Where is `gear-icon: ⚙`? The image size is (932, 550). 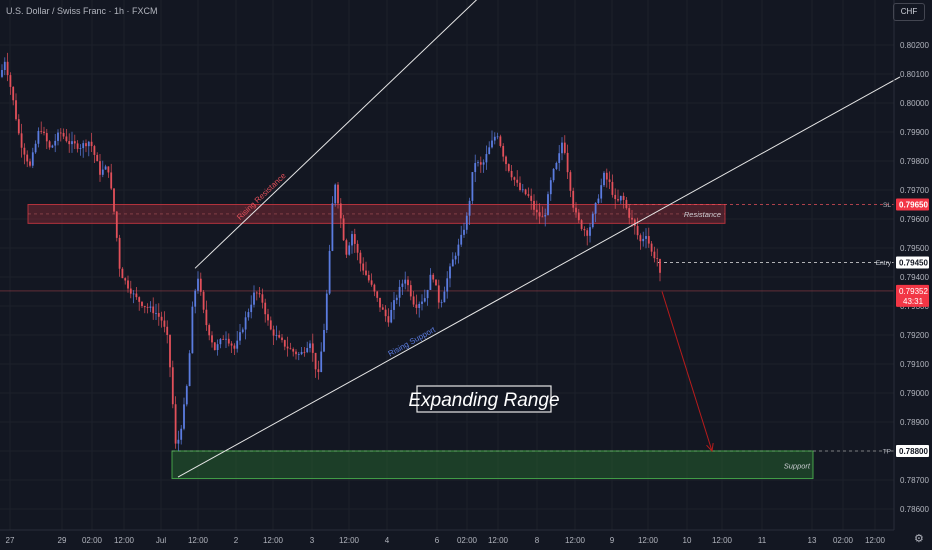 gear-icon: ⚙ is located at coordinates (919, 539).